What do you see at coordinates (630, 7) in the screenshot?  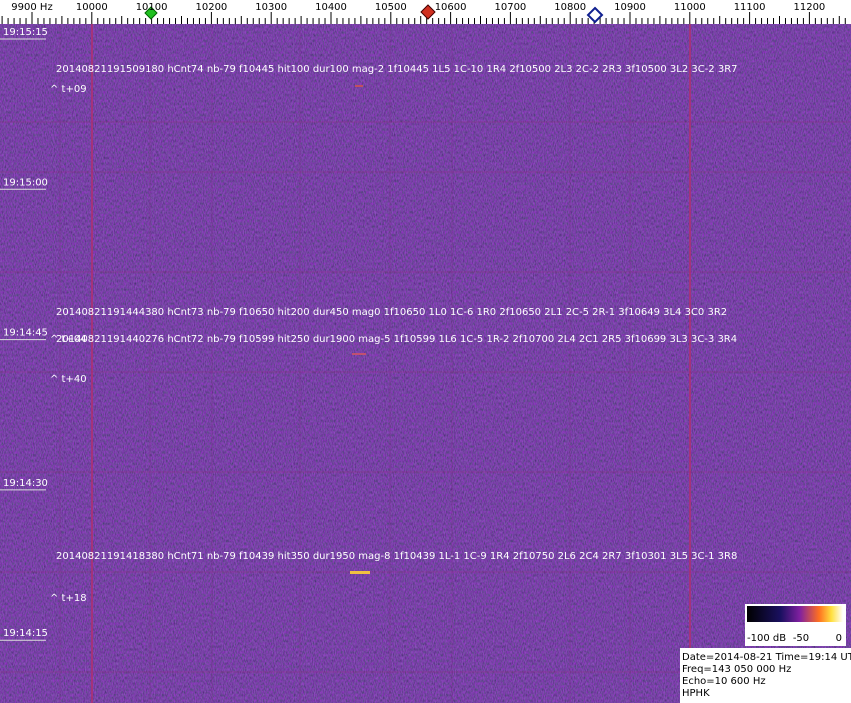 I see `freq-label: 10900` at bounding box center [630, 7].